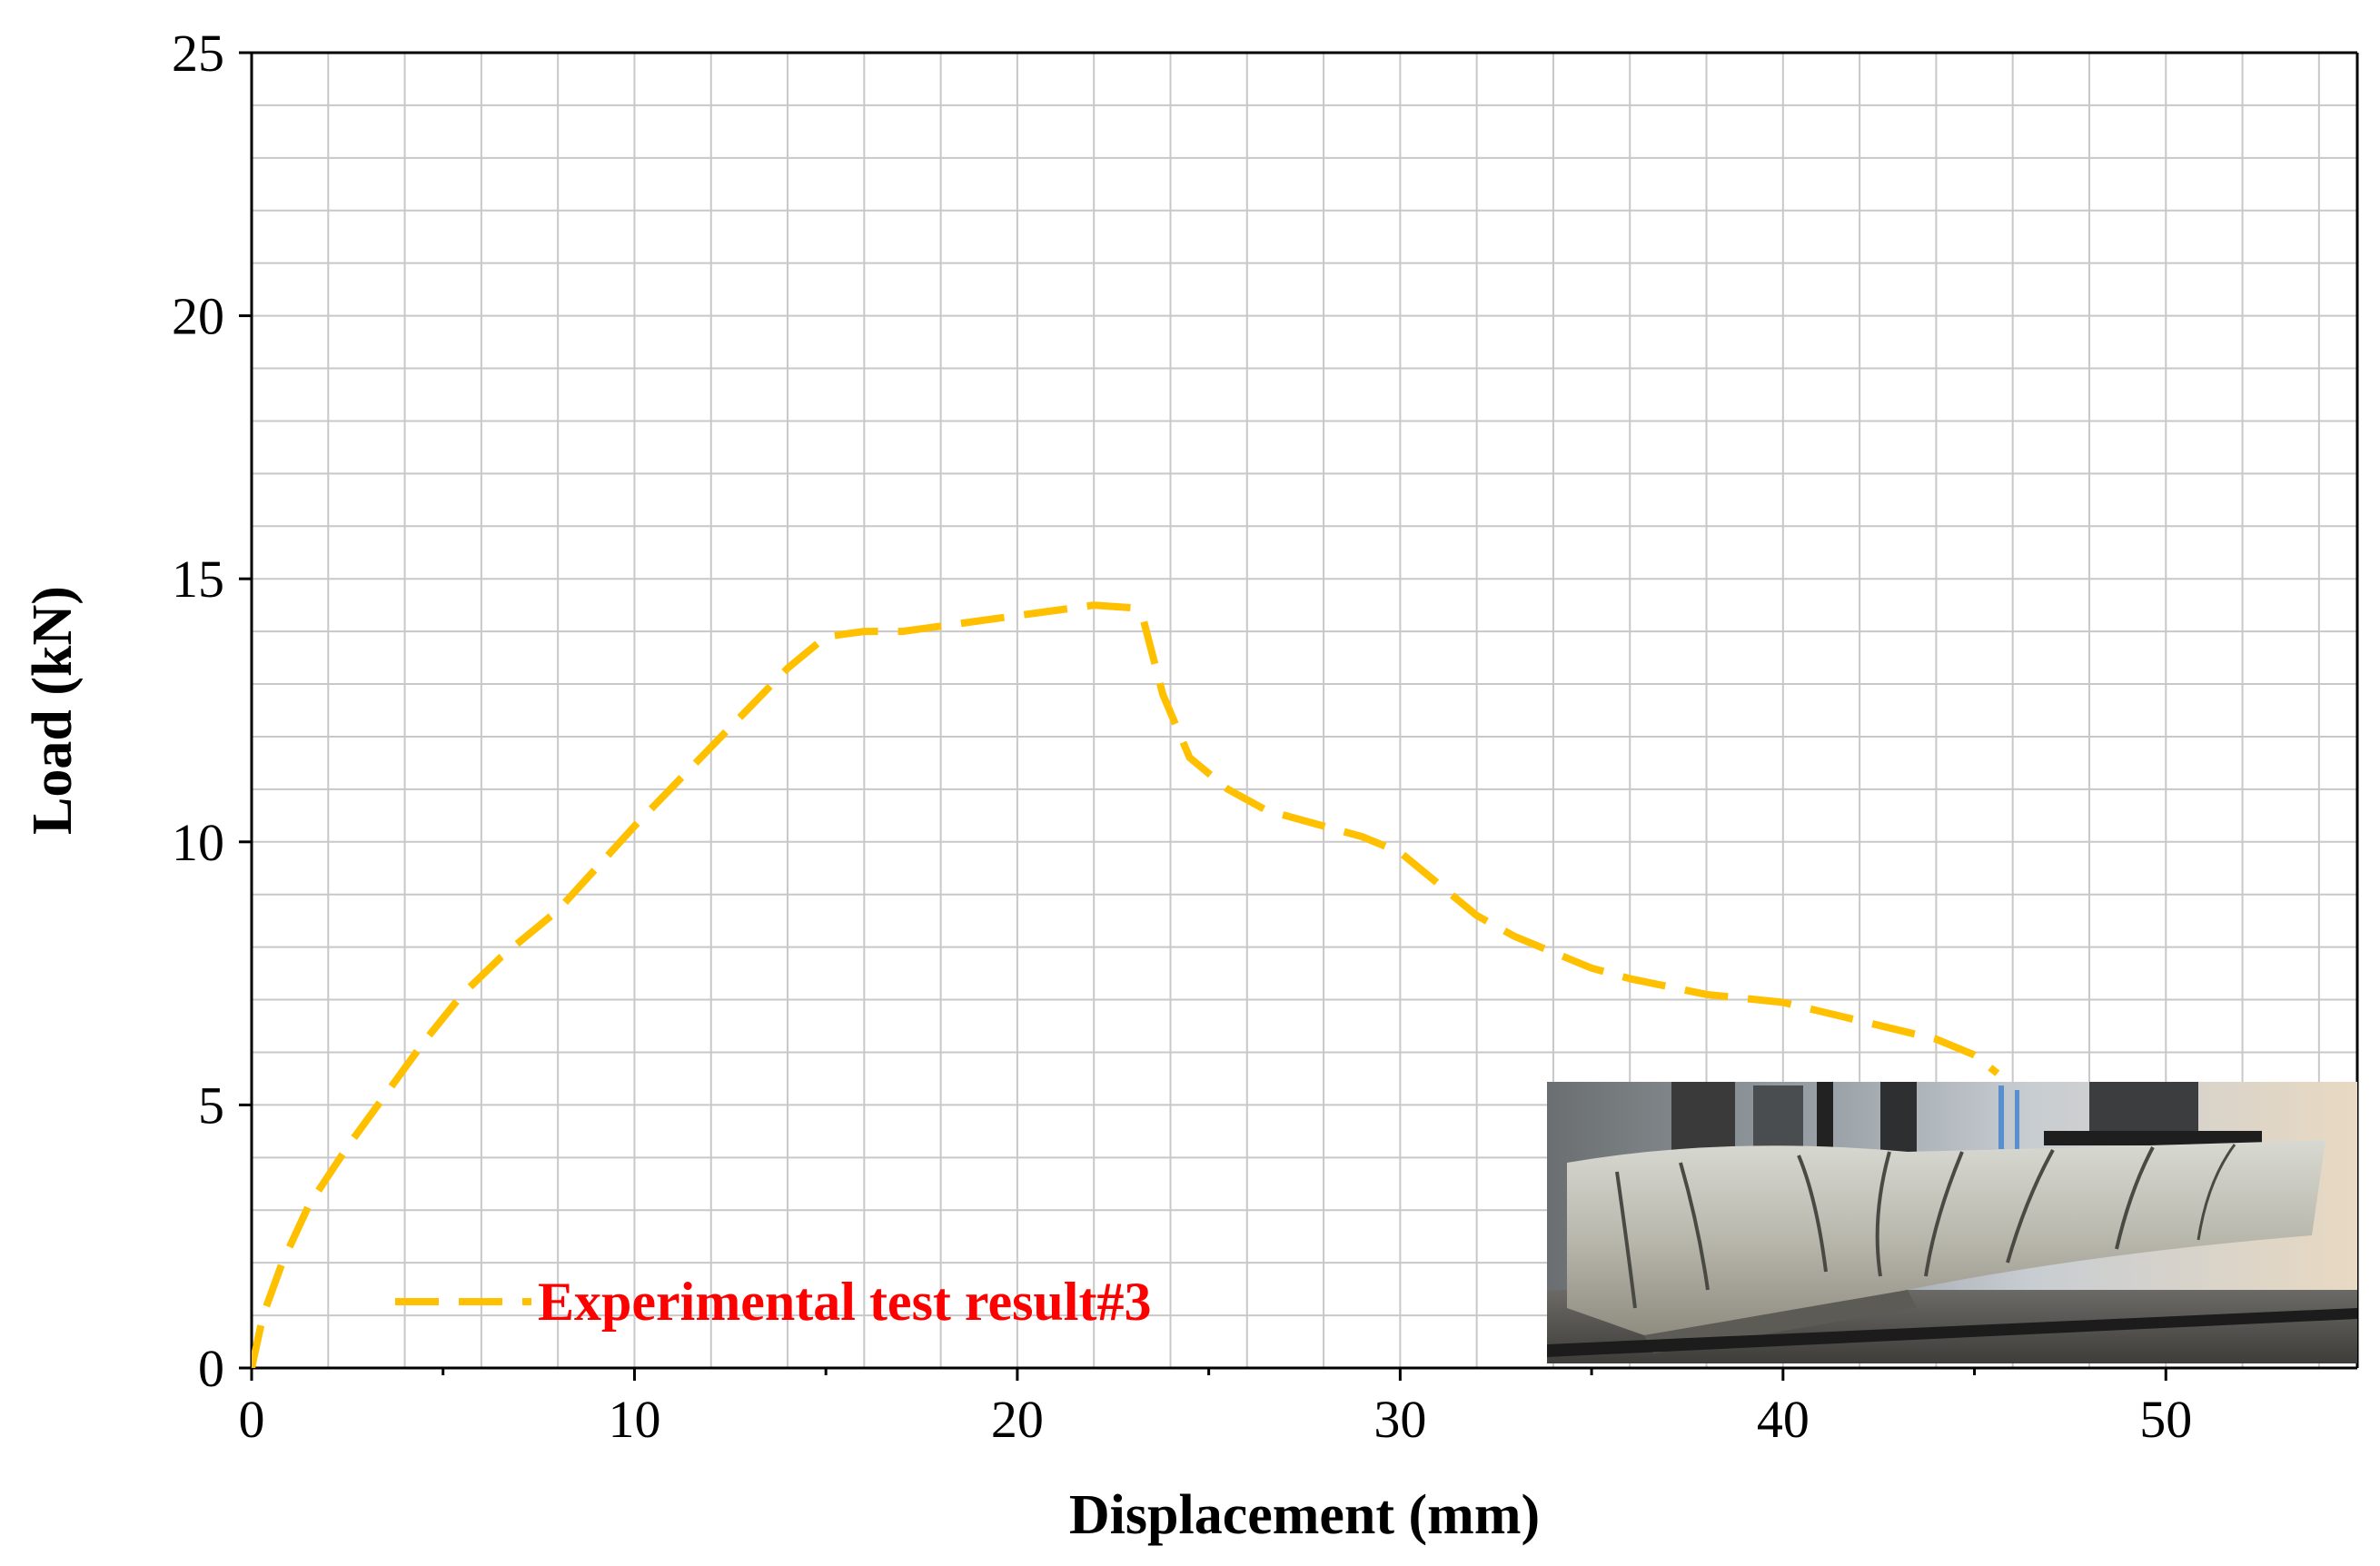 This screenshot has height=1566, width=2380. What do you see at coordinates (252, 1419) in the screenshot?
I see `x-tick-label: 0` at bounding box center [252, 1419].